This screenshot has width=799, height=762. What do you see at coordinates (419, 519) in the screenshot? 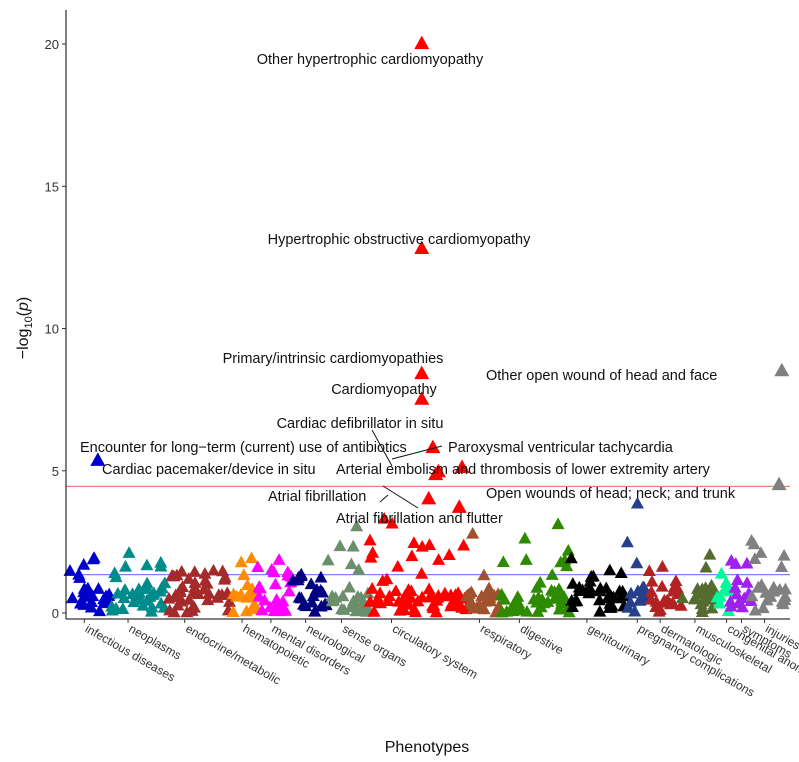
I see `annotation-label: Atrial fibrillation and flutter` at bounding box center [419, 519].